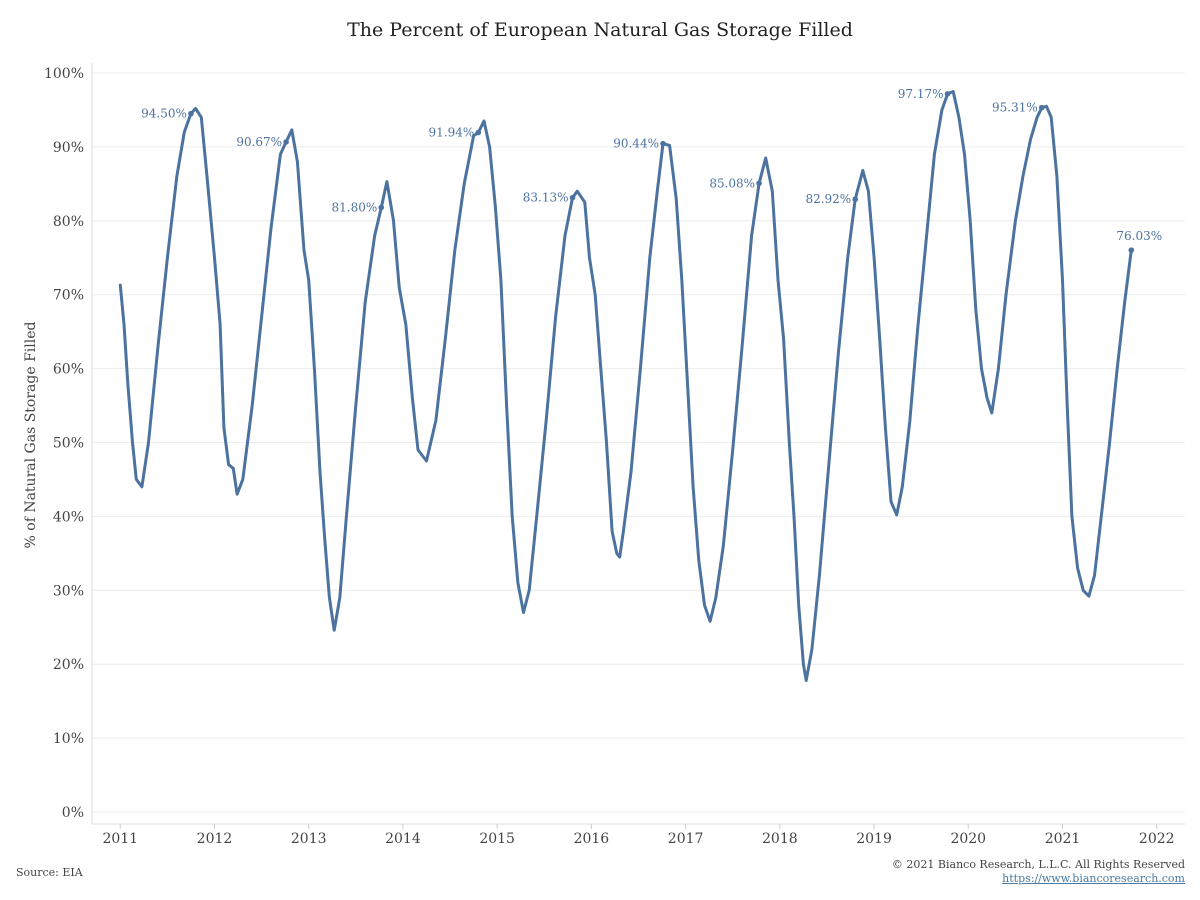 This screenshot has height=900, width=1200. I want to click on x-tick-label: 2015, so click(497, 839).